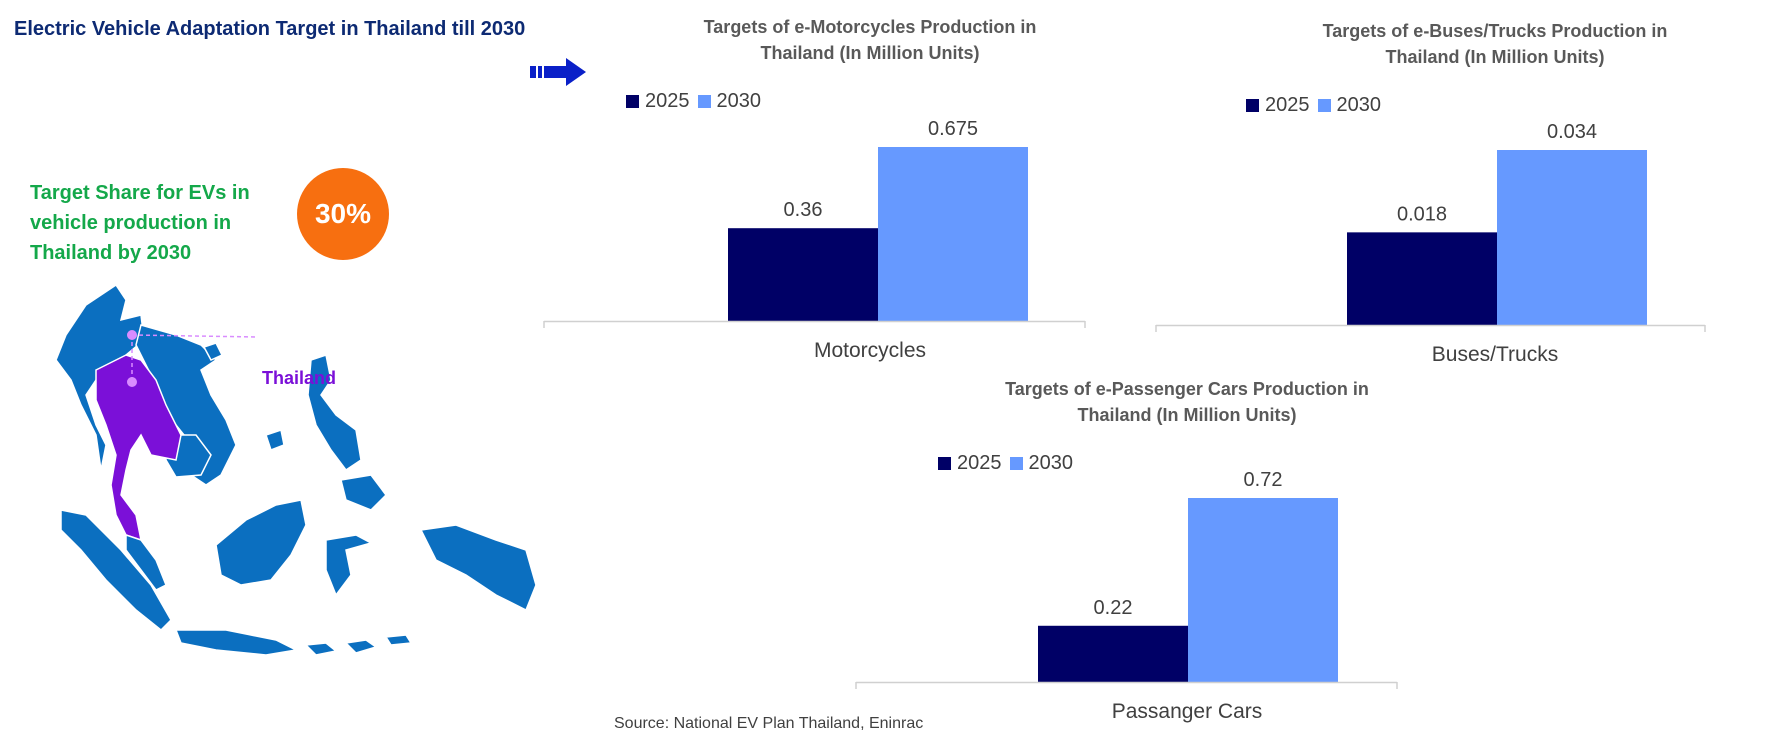  What do you see at coordinates (138, 448) in the screenshot?
I see `map-thailand` at bounding box center [138, 448].